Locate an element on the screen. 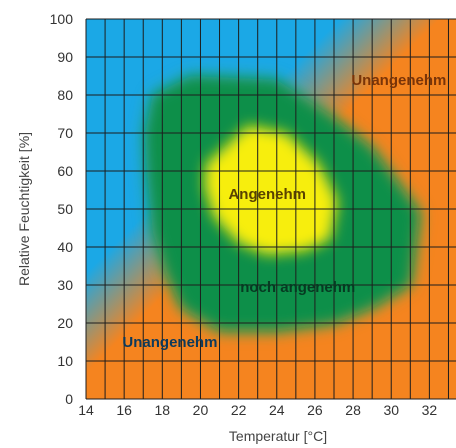  x-tick-labels: 14 16 18 20 22 24 26 28 30 32 is located at coordinates (257, 410).